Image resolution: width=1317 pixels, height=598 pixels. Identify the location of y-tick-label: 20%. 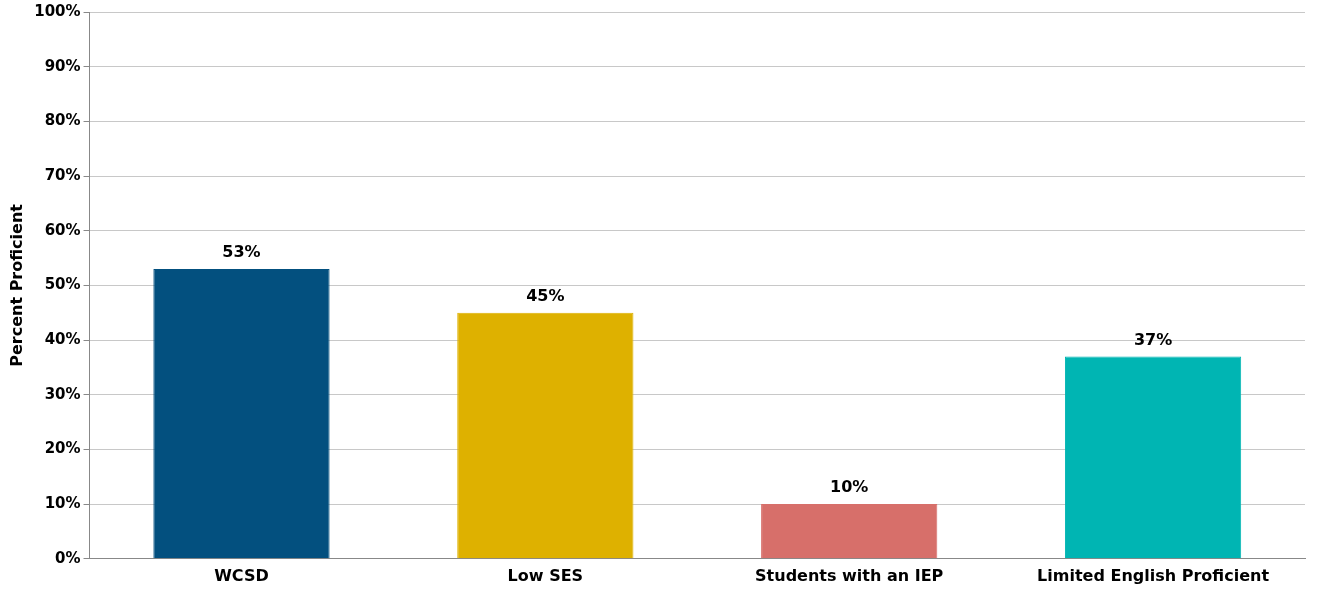
(62, 448).